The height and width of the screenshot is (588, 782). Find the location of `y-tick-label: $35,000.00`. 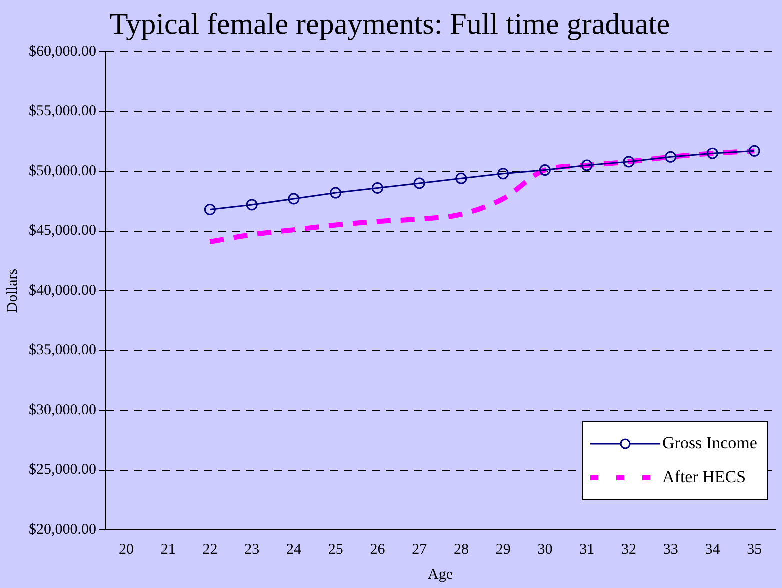

y-tick-label: $35,000.00 is located at coordinates (62, 350).